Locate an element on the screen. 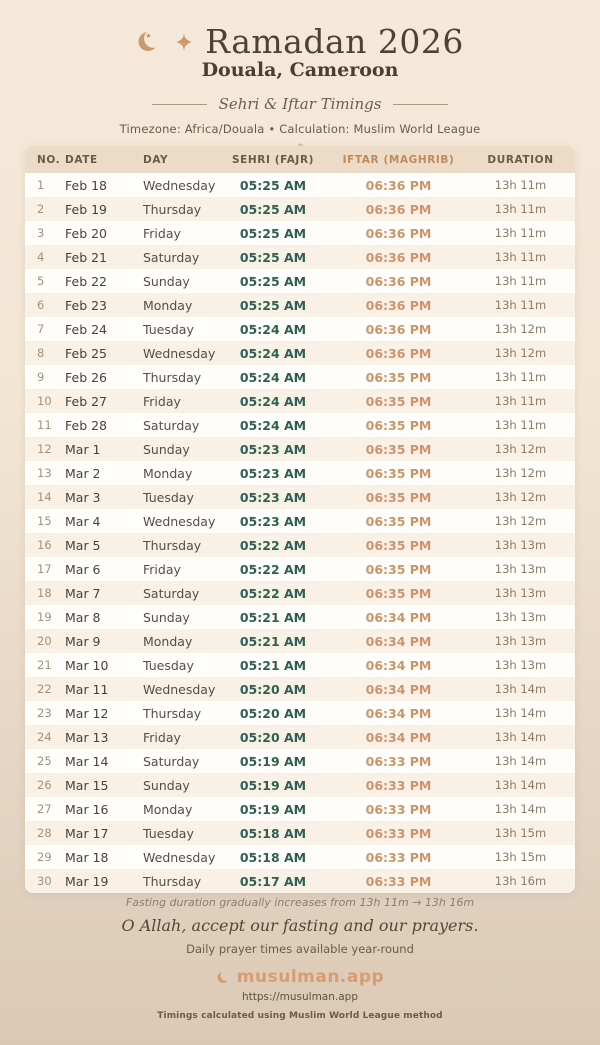 Image resolution: width=600 pixels, height=1045 pixels. row-date: Mar 1 is located at coordinates (102, 449).